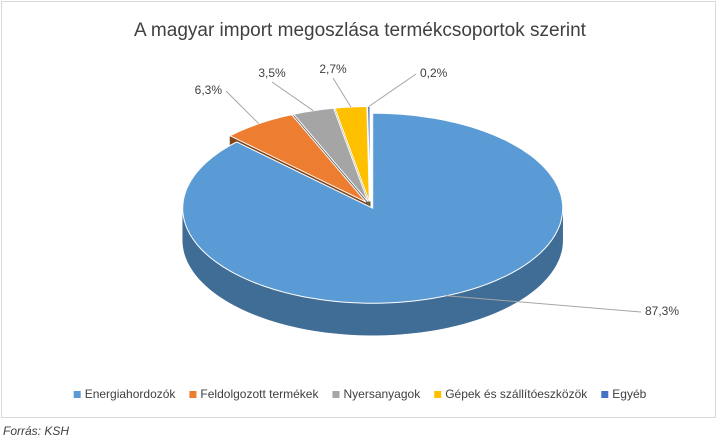 This screenshot has height=445, width=721. Describe the element at coordinates (382, 394) in the screenshot. I see `legend-label: Nyersanyagok` at that location.